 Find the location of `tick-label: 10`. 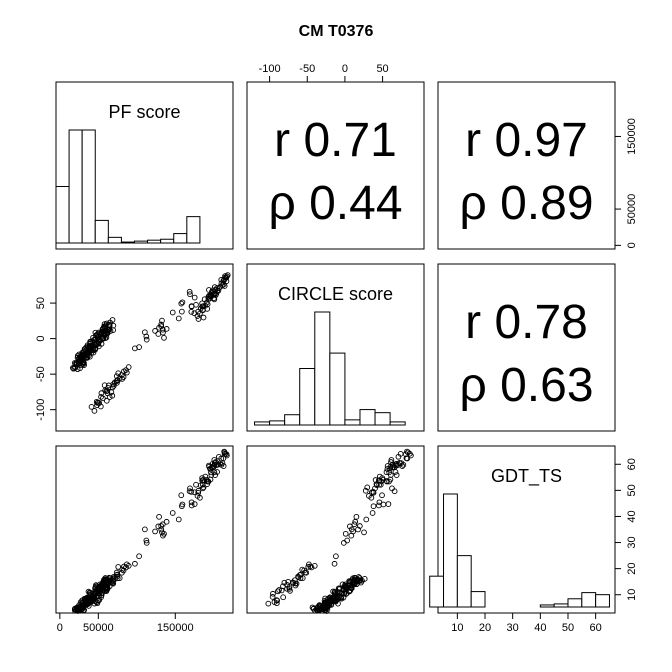

tick-label: 10 is located at coordinates (457, 628).